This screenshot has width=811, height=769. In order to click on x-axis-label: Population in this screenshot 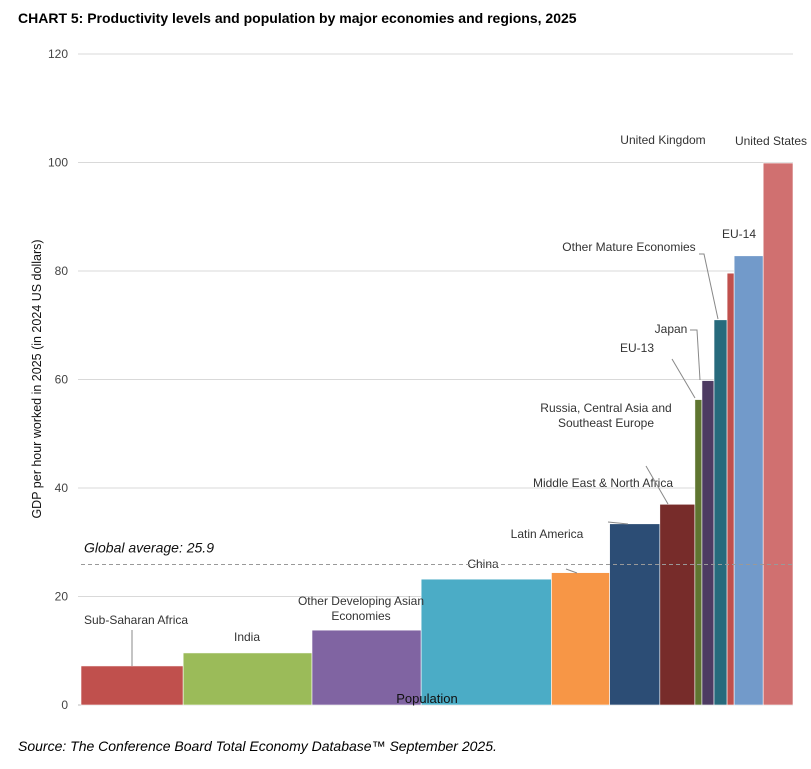, I will do `click(426, 698)`.